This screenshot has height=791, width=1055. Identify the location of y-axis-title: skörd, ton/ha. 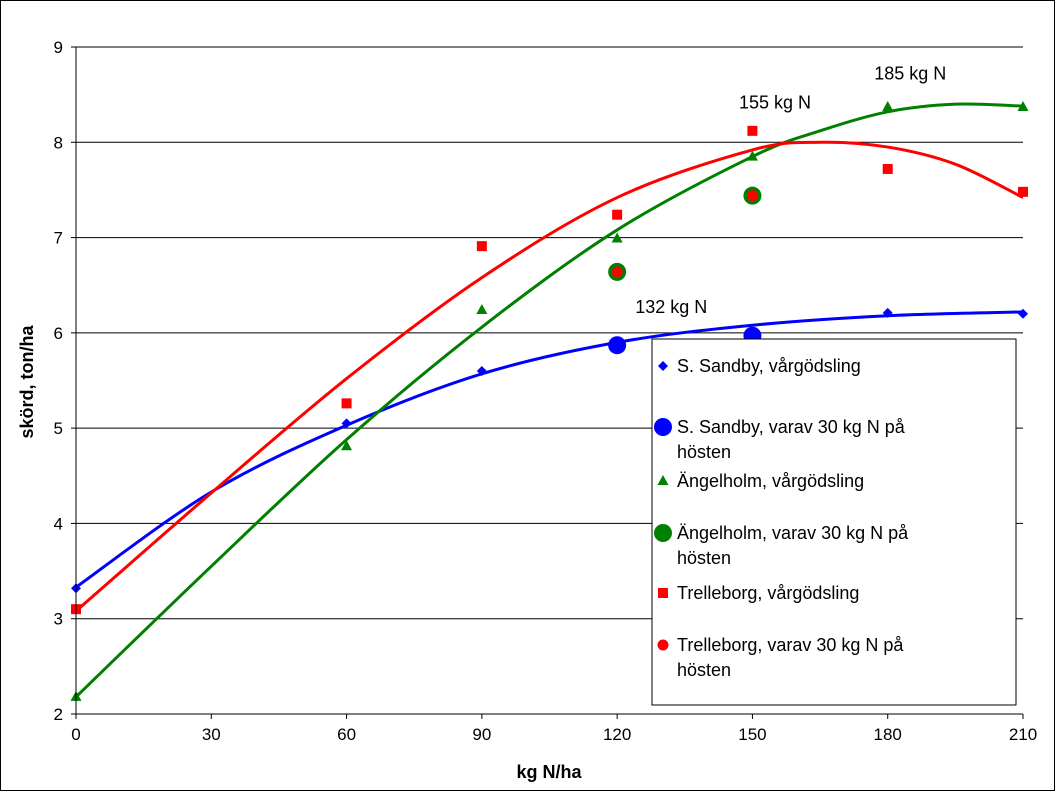
(27, 382).